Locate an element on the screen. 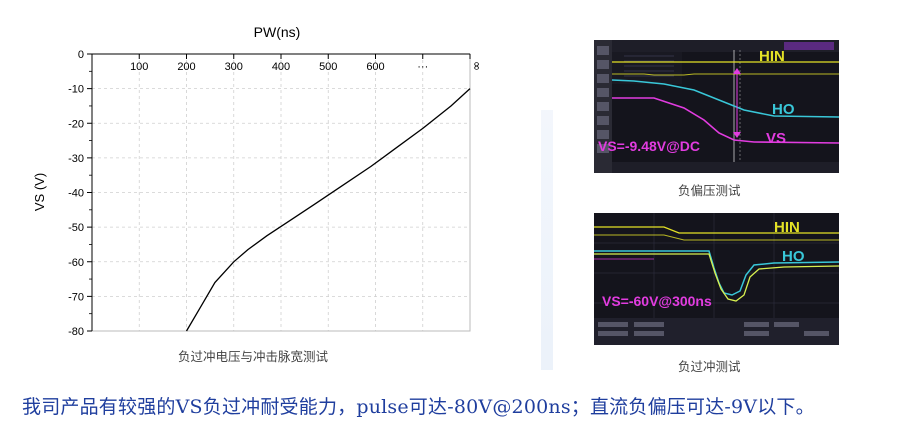 This screenshot has width=898, height=442. y-tick-label: -30 is located at coordinates (76, 159).